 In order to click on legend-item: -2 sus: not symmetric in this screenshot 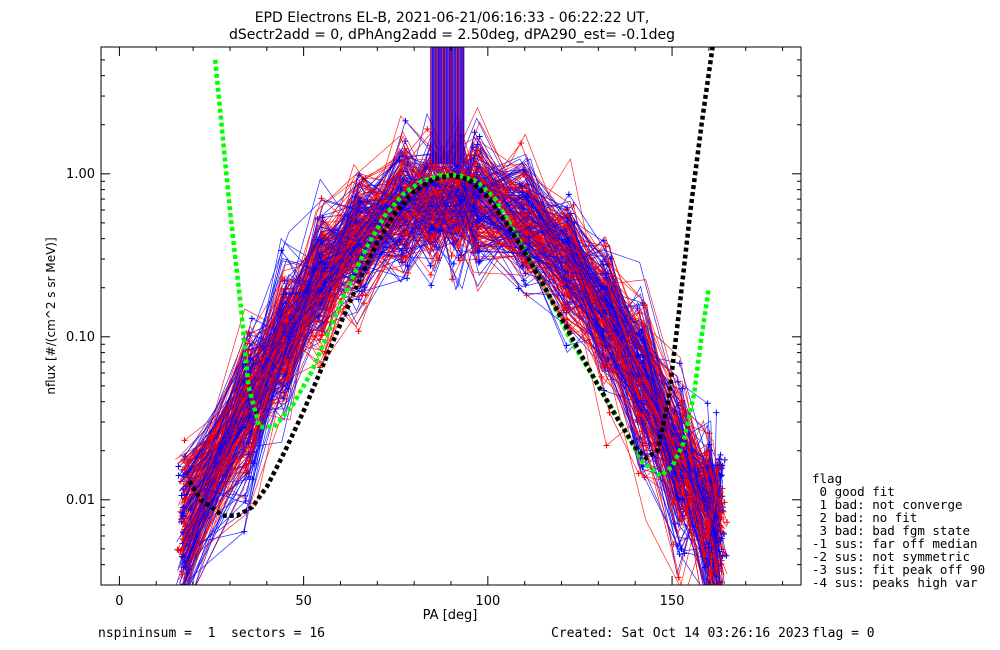, I will do `click(891, 556)`.